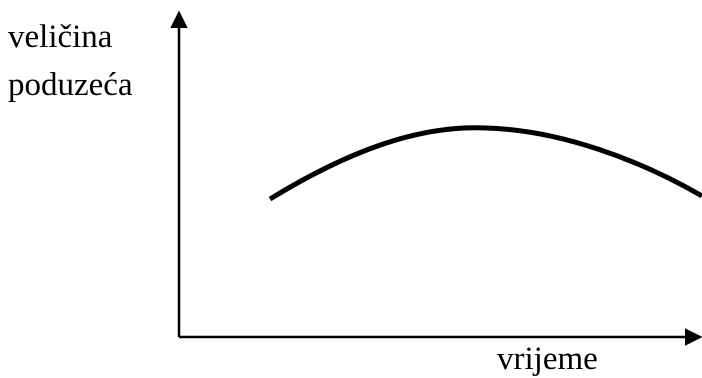 The image size is (702, 378). What do you see at coordinates (547, 359) in the screenshot?
I see `x-axis-label: vrijeme` at bounding box center [547, 359].